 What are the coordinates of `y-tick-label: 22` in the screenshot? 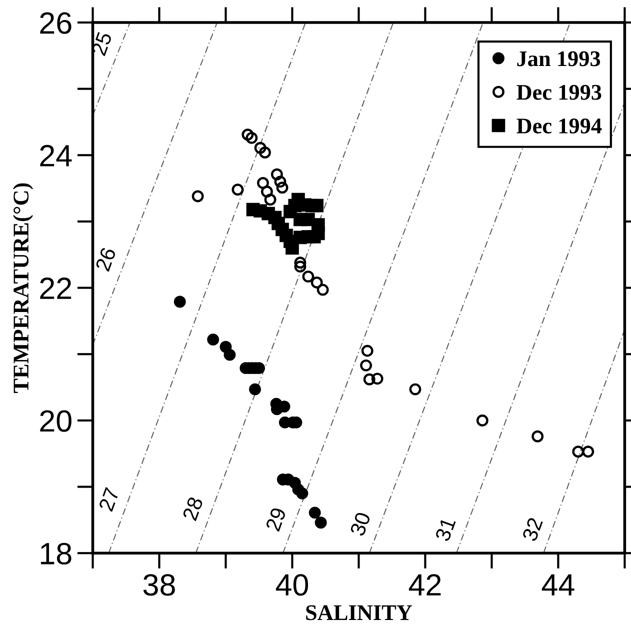 It's located at (56, 288).